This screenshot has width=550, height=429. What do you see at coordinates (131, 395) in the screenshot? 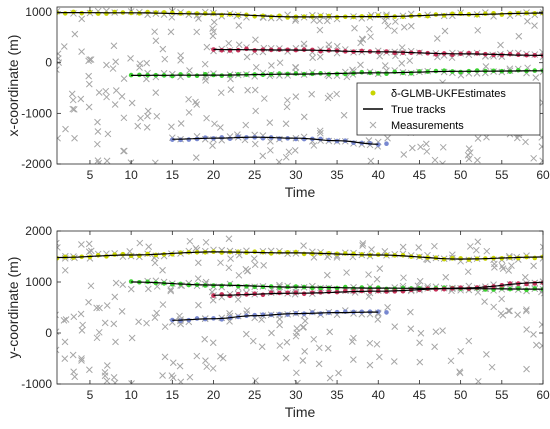
I see `x-tick-label: 10` at bounding box center [131, 395].